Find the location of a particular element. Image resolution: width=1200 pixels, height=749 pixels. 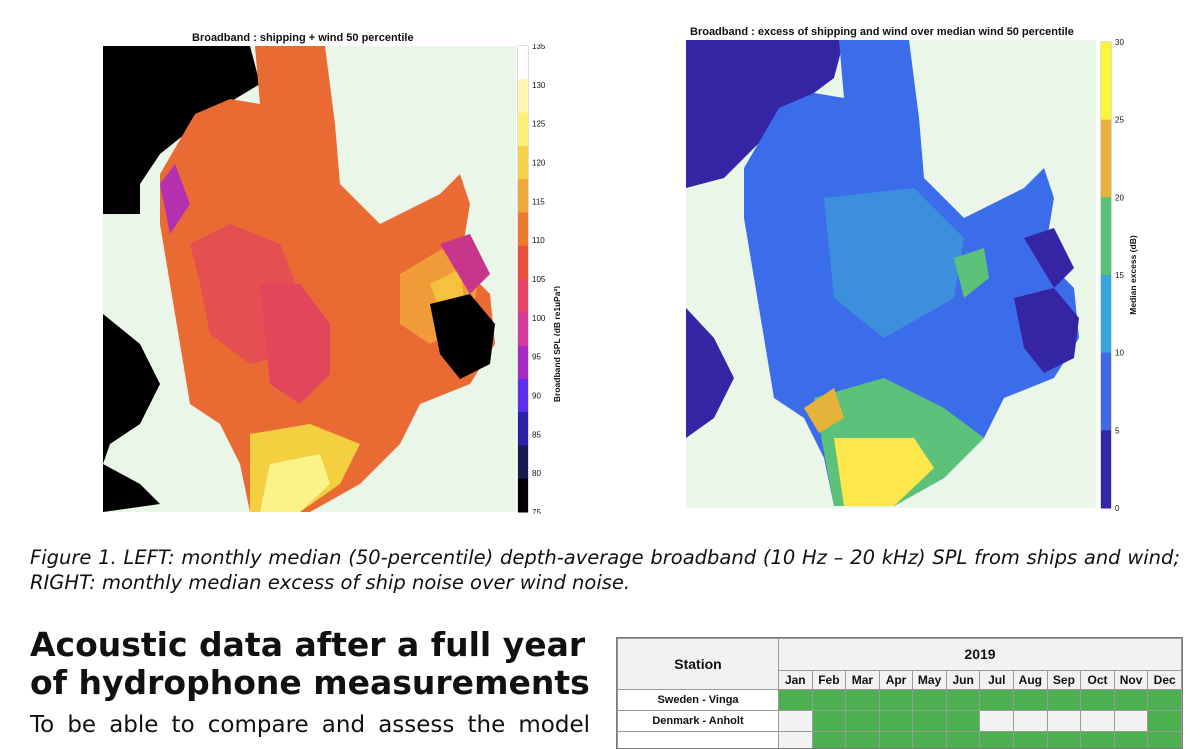

month-header: Mar is located at coordinates (863, 679).